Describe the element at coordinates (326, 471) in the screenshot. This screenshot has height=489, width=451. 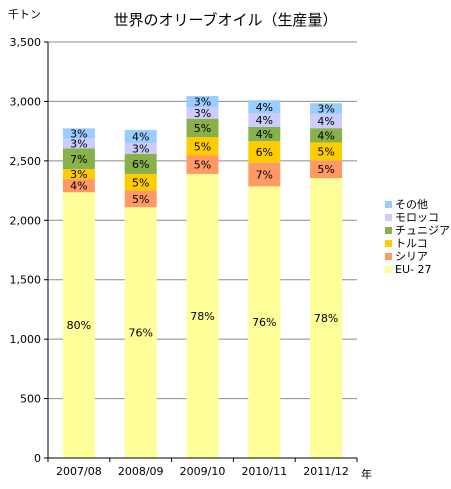
I see `x-tick-label: 2011/12` at that location.